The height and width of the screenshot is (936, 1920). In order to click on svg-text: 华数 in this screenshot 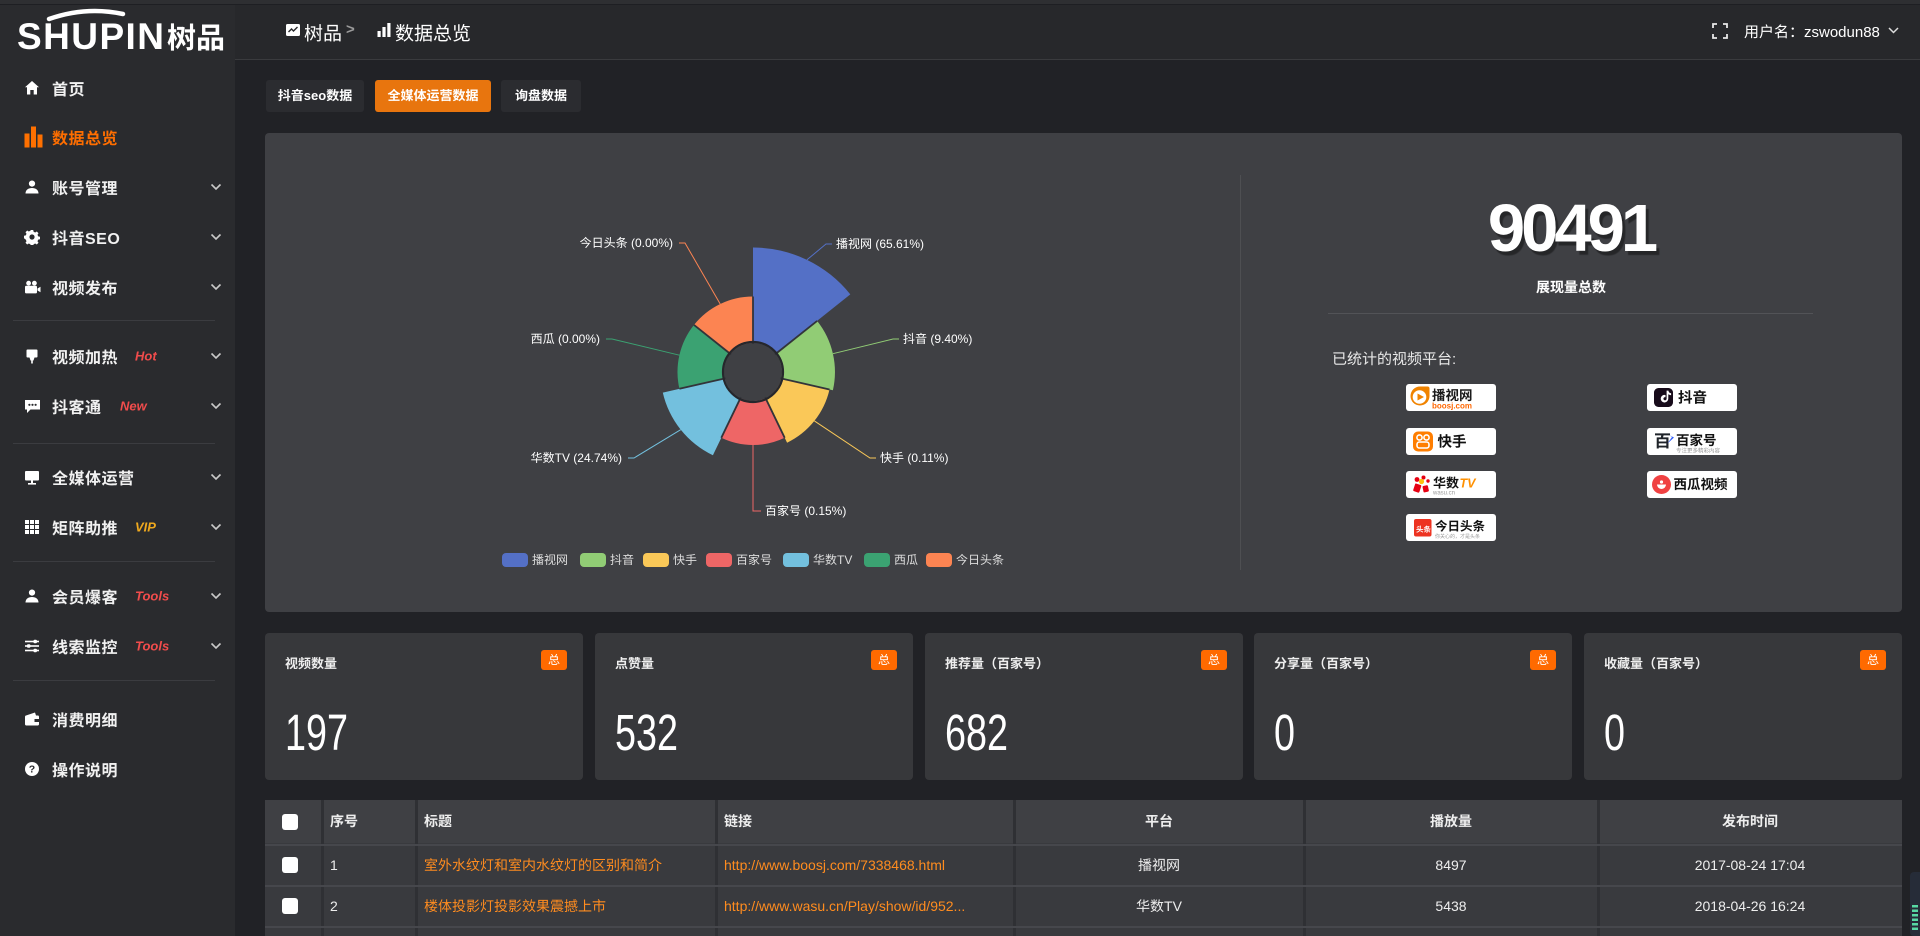, I will do `click(1446, 481)`.